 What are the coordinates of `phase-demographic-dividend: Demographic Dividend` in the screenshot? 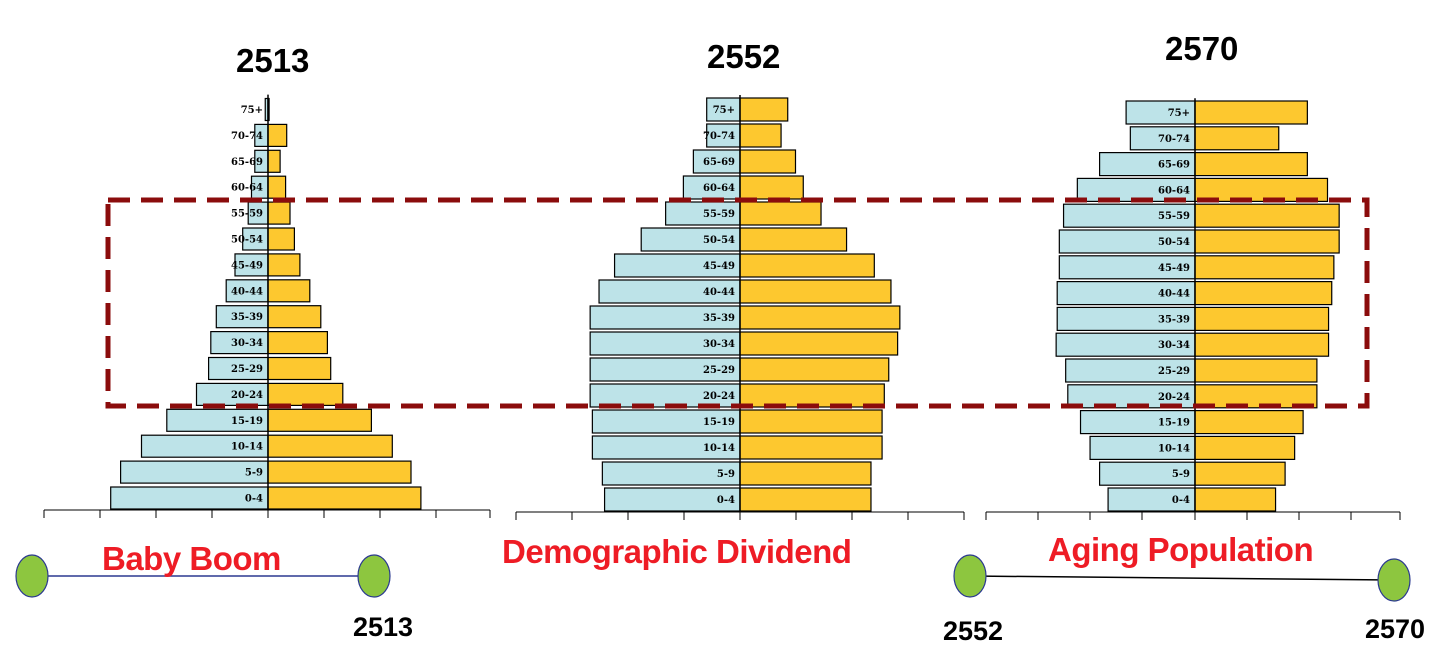 It's located at (677, 551).